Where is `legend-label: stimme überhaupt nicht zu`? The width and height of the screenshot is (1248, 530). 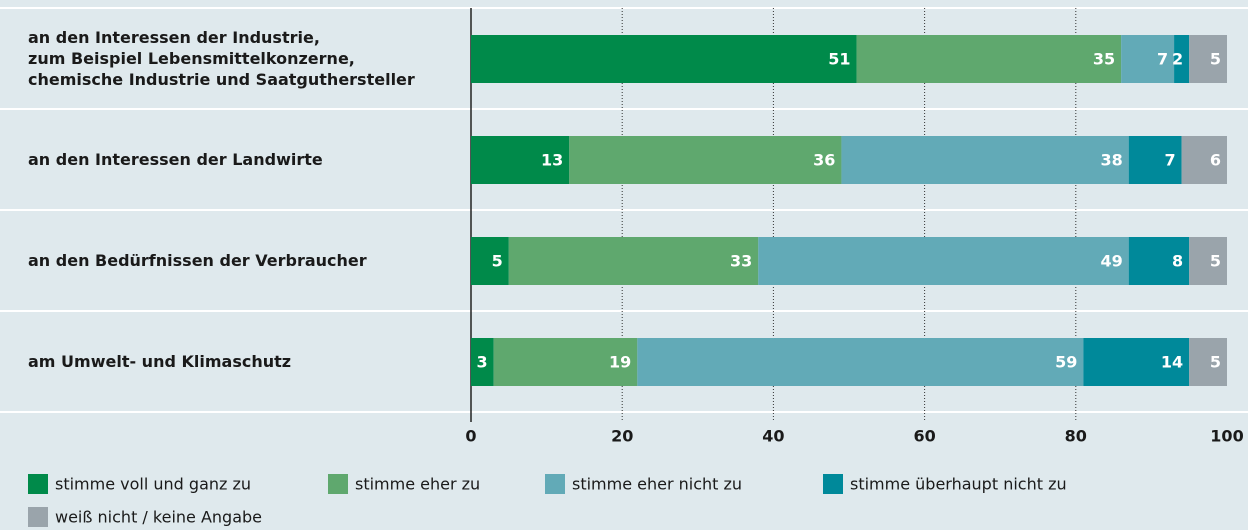 legend-label: stimme überhaupt nicht zu is located at coordinates (958, 484).